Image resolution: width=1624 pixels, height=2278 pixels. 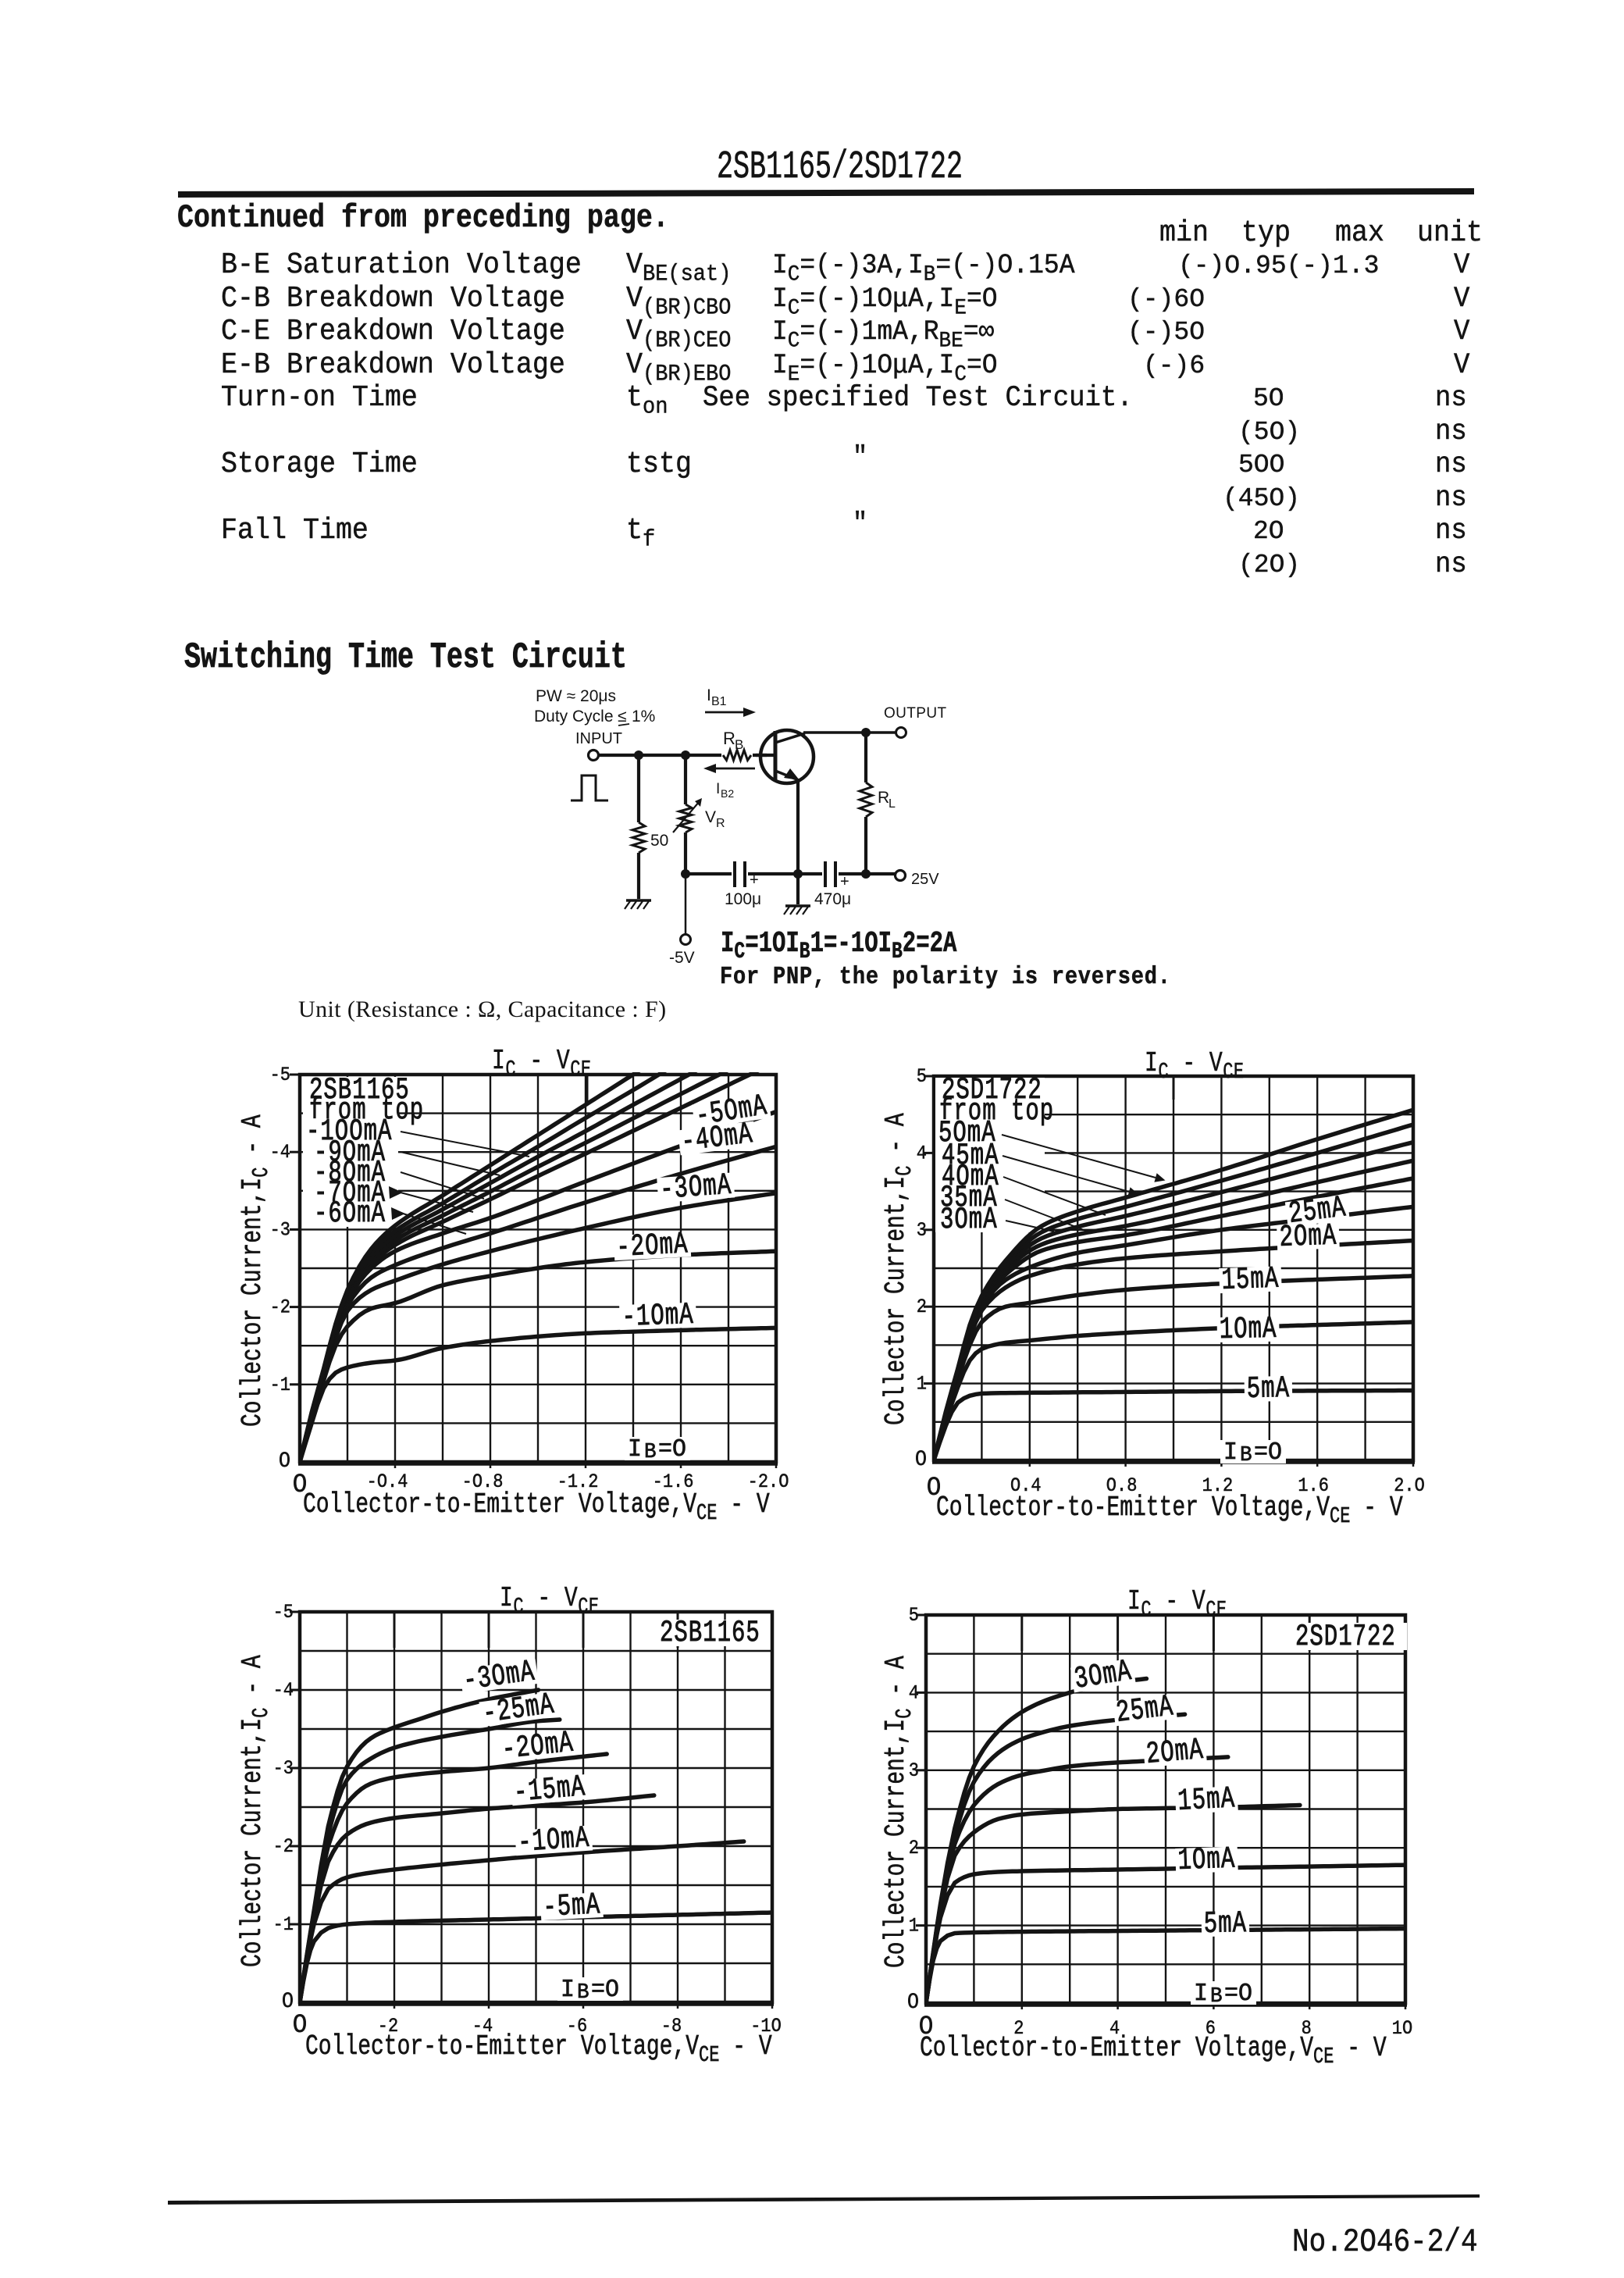 I want to click on svg-text: See specified Test Circuit., so click(x=918, y=398).